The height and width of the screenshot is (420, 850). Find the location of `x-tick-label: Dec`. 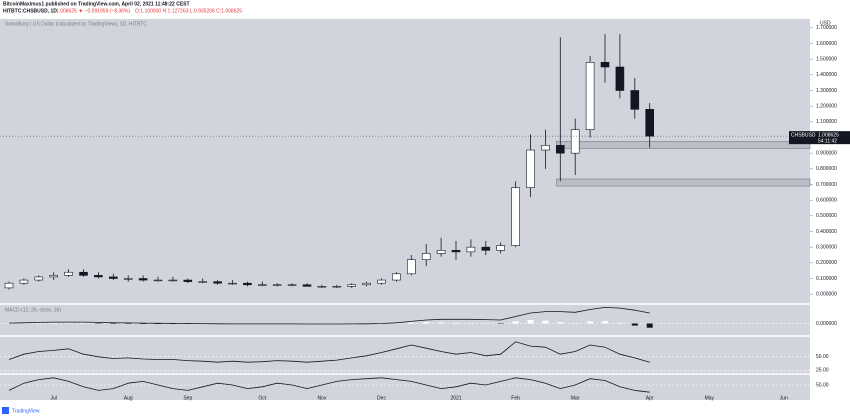

x-tick-label: Dec is located at coordinates (381, 398).